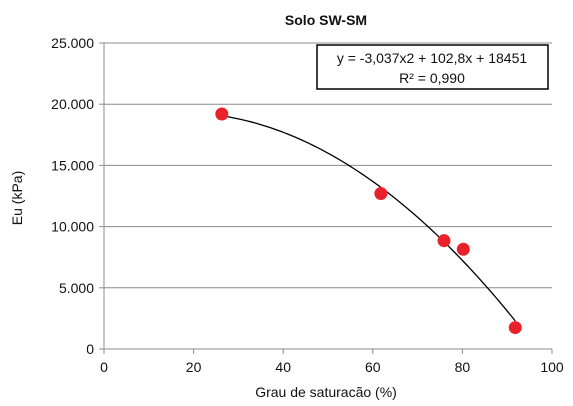  I want to click on chart-title: Solo SW-SM, so click(326, 20).